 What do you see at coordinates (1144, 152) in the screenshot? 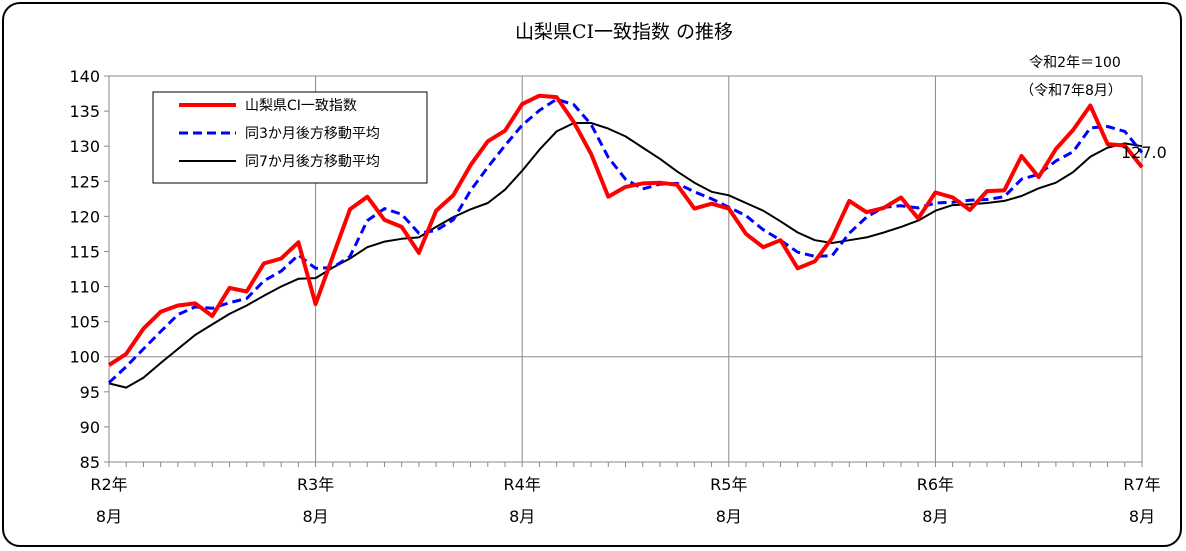
I see `last-value-label: 127.0` at bounding box center [1144, 152].